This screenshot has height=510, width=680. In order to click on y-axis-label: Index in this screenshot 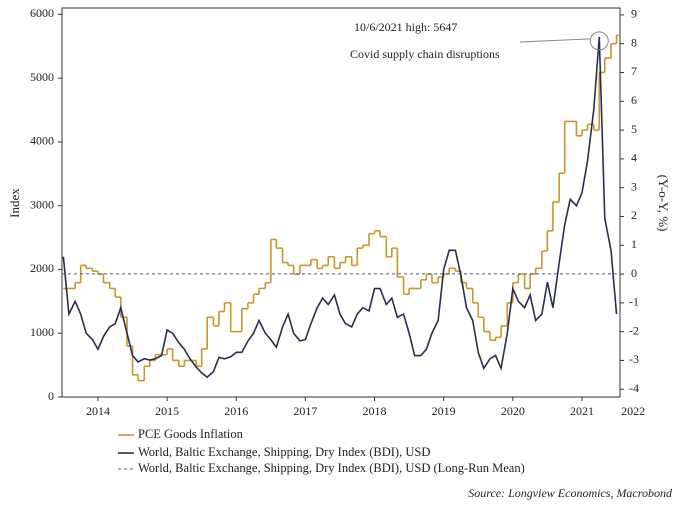, I will do `click(14, 203)`.